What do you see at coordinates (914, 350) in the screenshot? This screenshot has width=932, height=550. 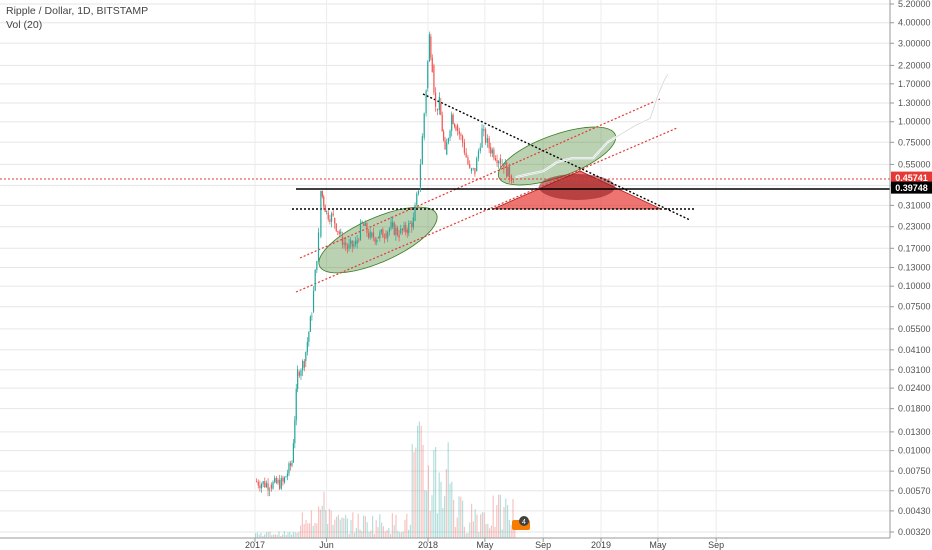 I see `y-tick-label: 0.04100` at bounding box center [914, 350].